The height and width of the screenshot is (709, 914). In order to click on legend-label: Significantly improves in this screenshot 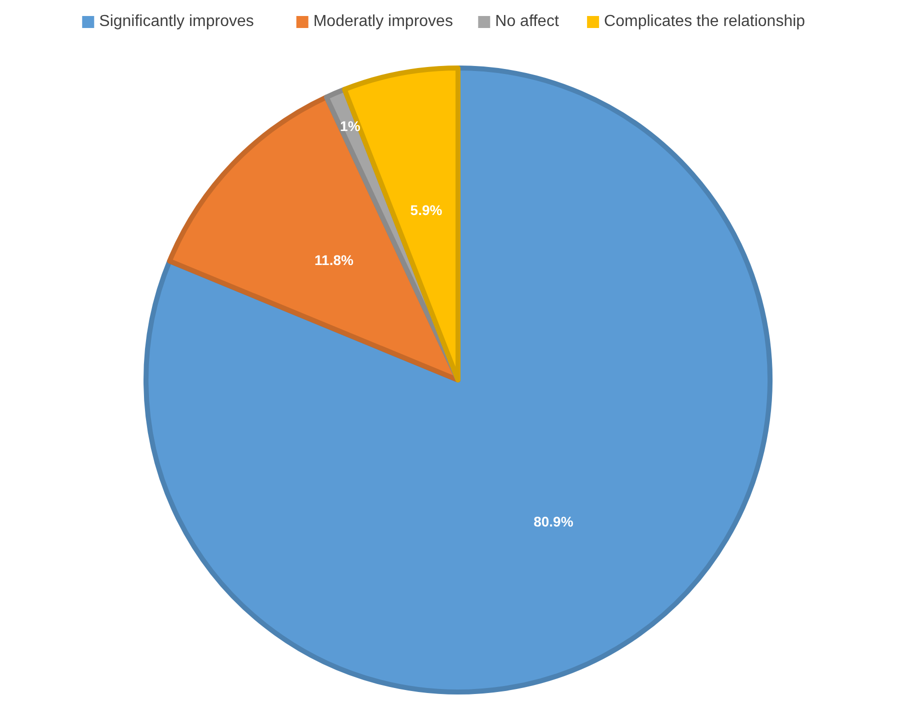, I will do `click(176, 21)`.